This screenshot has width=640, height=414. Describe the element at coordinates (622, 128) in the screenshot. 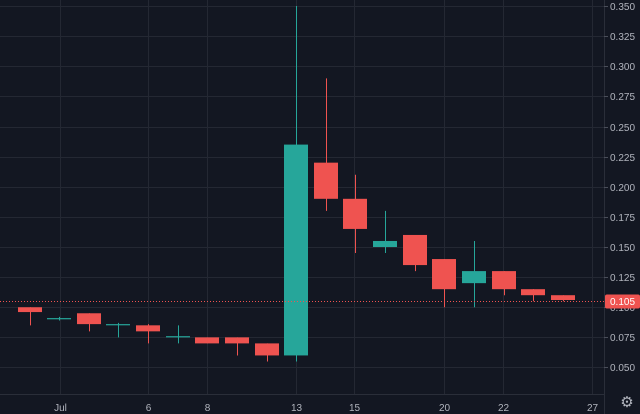

I see `price-tick-label: 0.250` at that location.